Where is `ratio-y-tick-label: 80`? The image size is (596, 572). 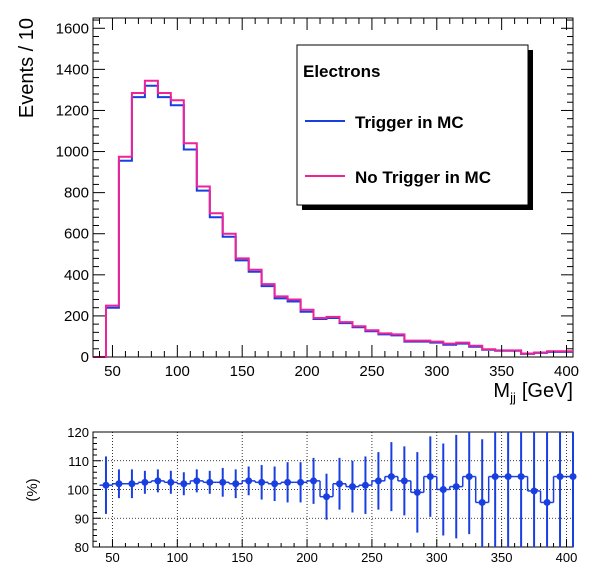 ratio-y-tick-label: 80 is located at coordinates (82, 547).